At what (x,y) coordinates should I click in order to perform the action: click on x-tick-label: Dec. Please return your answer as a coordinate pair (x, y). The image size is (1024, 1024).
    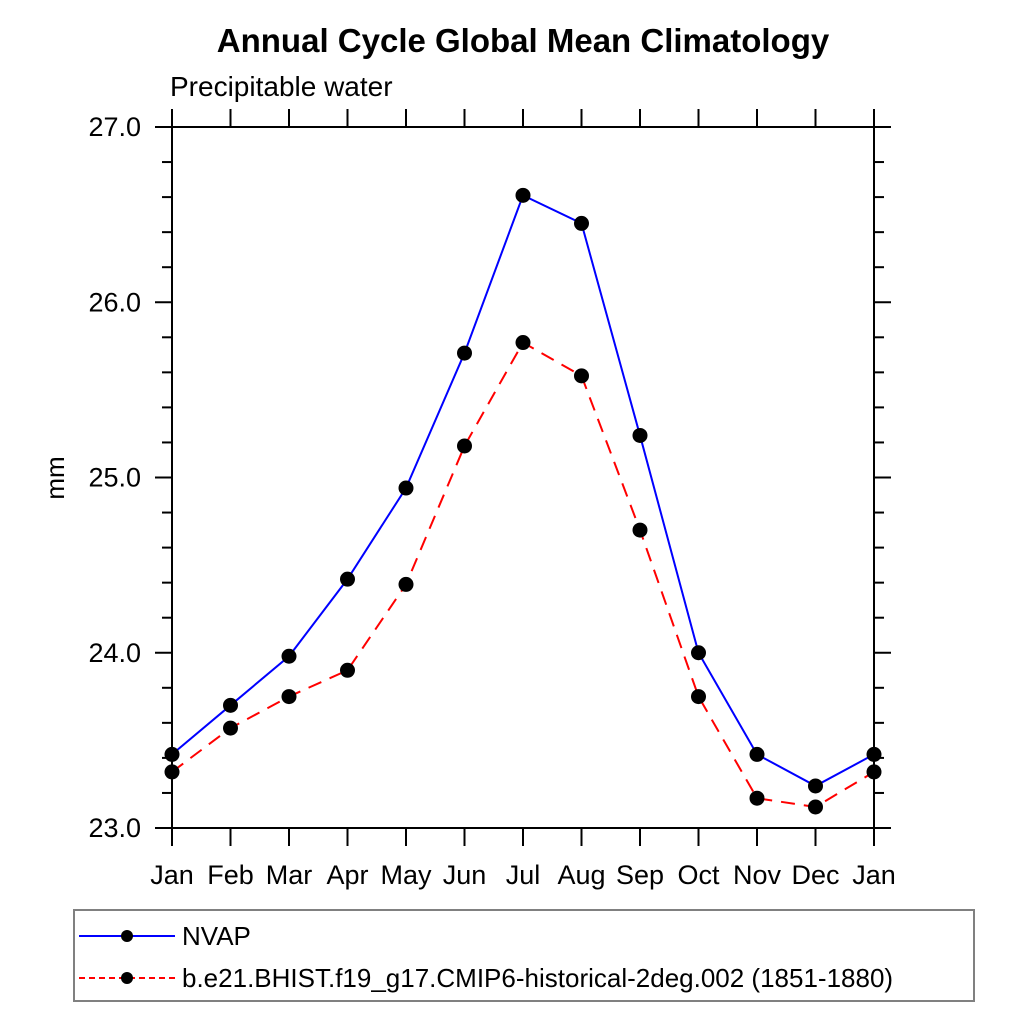
    Looking at the image, I should click on (815, 875).